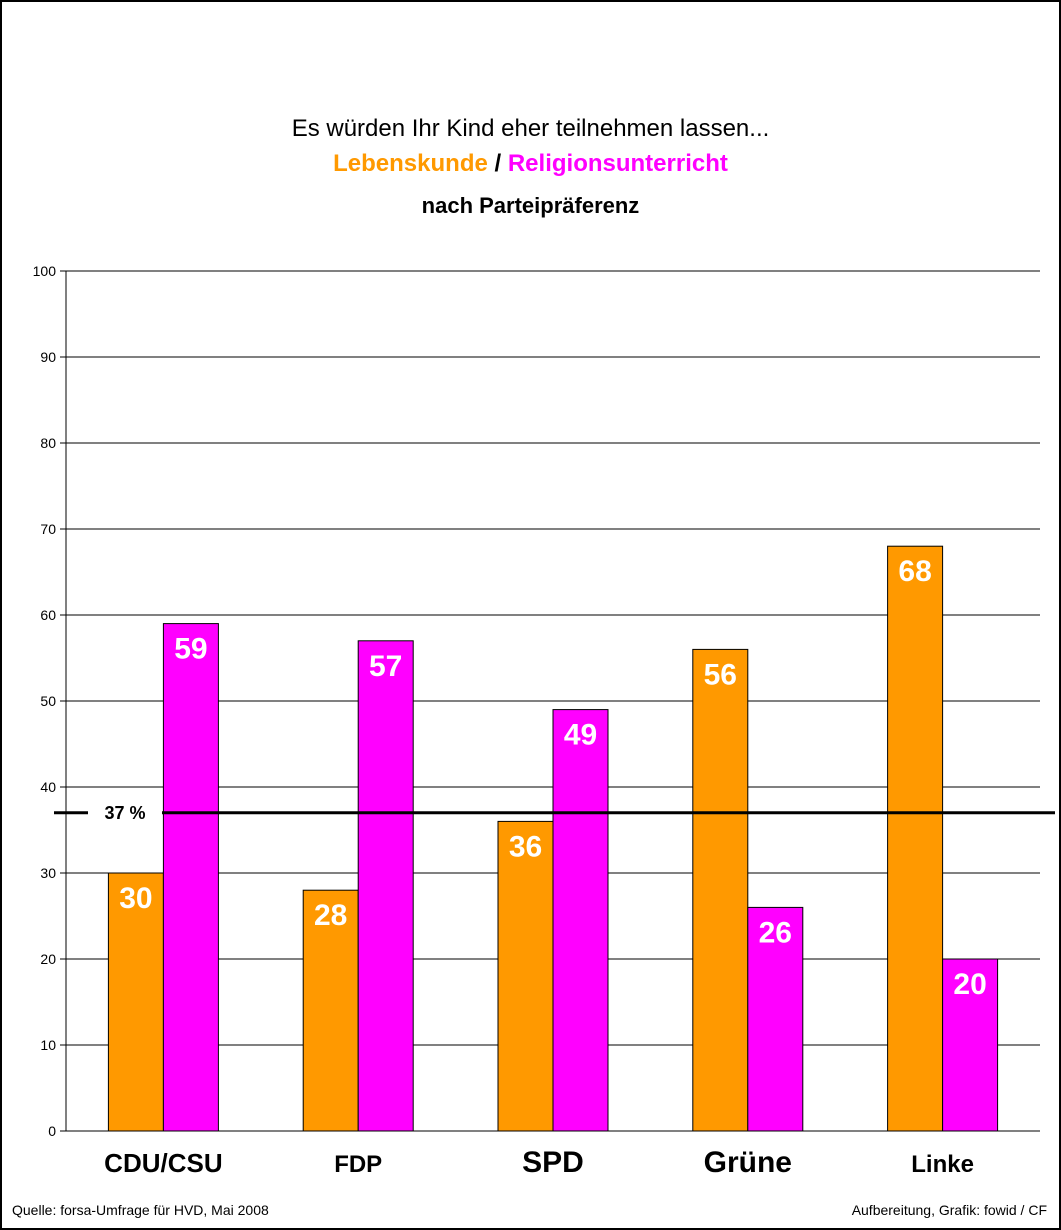 The height and width of the screenshot is (1230, 1061). Describe the element at coordinates (358, 1164) in the screenshot. I see `category-label: FDP` at that location.